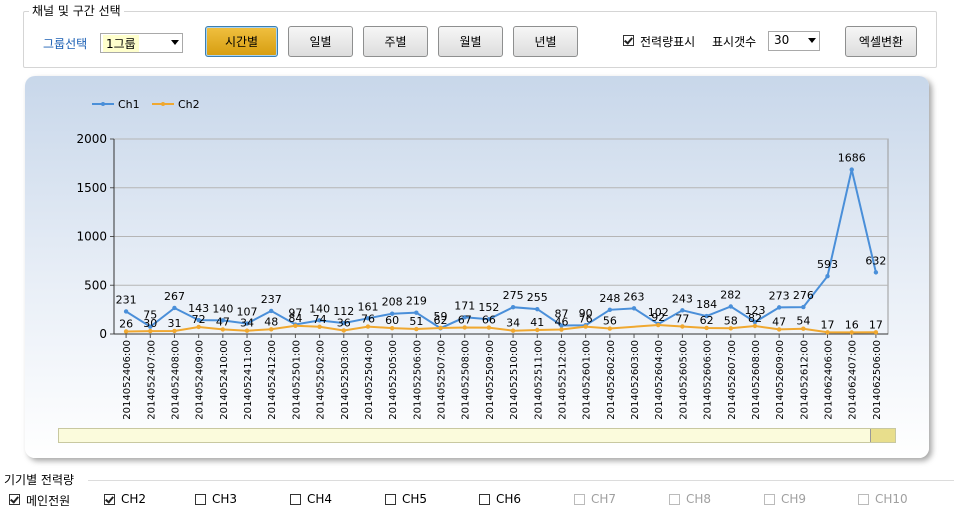 The width and height of the screenshot is (954, 517). I want to click on display-count-dropdown: 30, so click(794, 41).